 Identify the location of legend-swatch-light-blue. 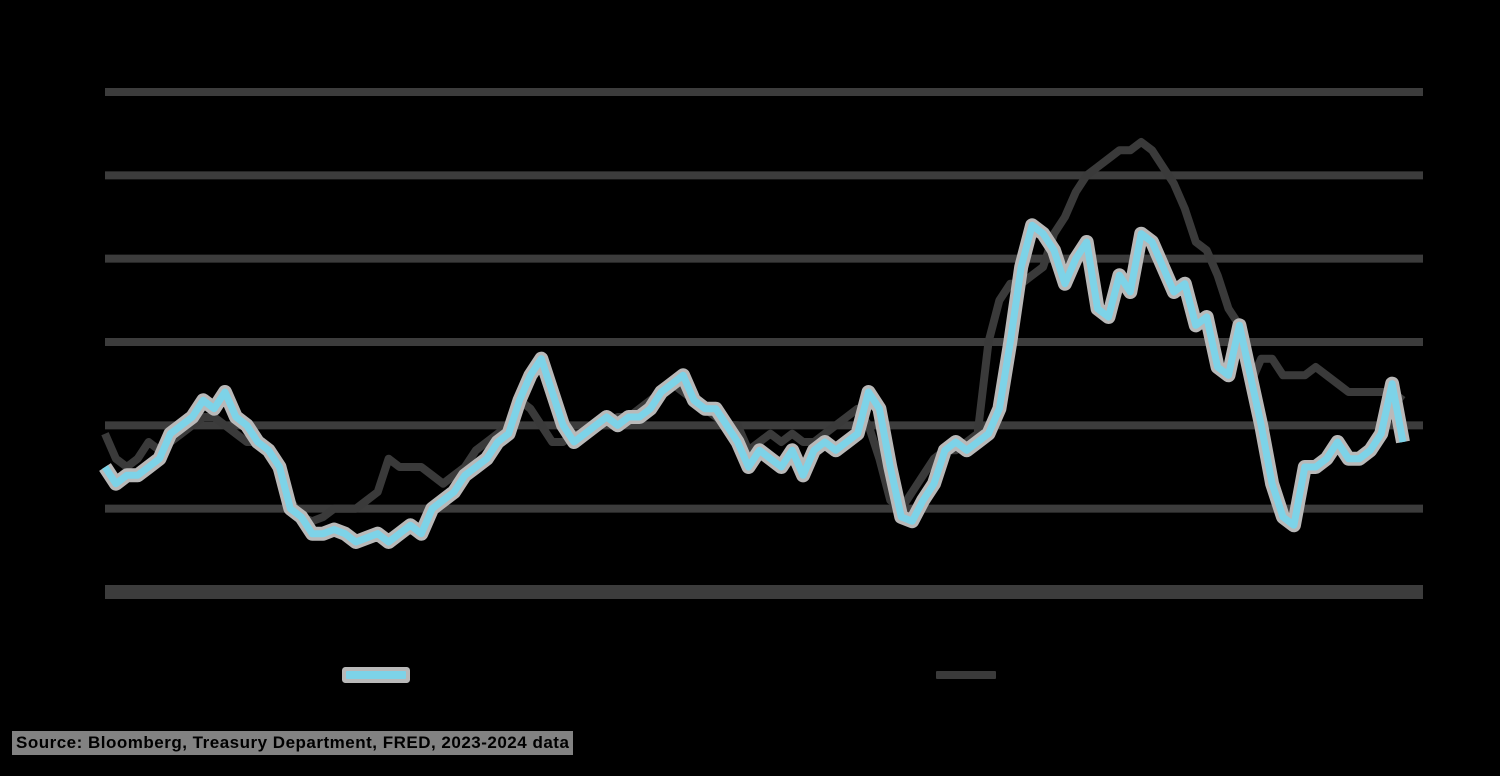
(376, 675).